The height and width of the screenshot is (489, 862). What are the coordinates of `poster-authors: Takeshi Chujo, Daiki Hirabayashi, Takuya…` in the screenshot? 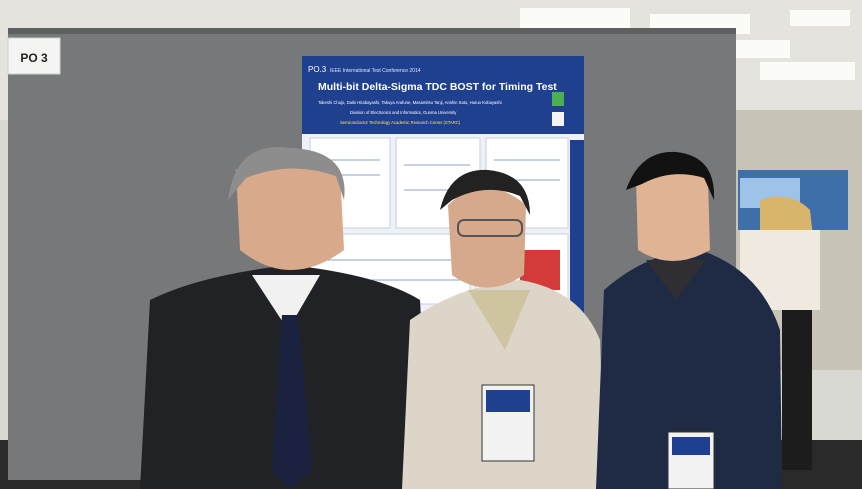 It's located at (410, 102).